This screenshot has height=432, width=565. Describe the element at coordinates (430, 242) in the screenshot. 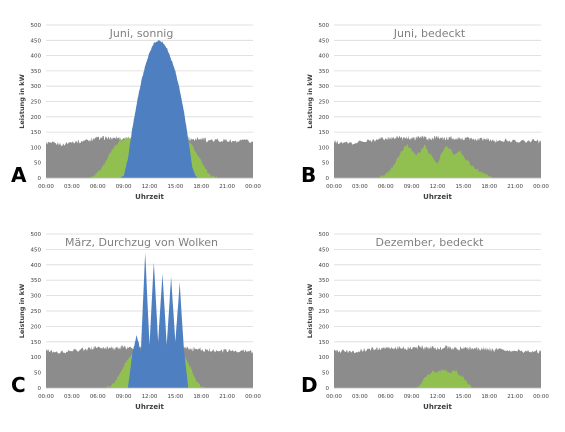

I see `chart-title: Dezember, bedeckt` at that location.